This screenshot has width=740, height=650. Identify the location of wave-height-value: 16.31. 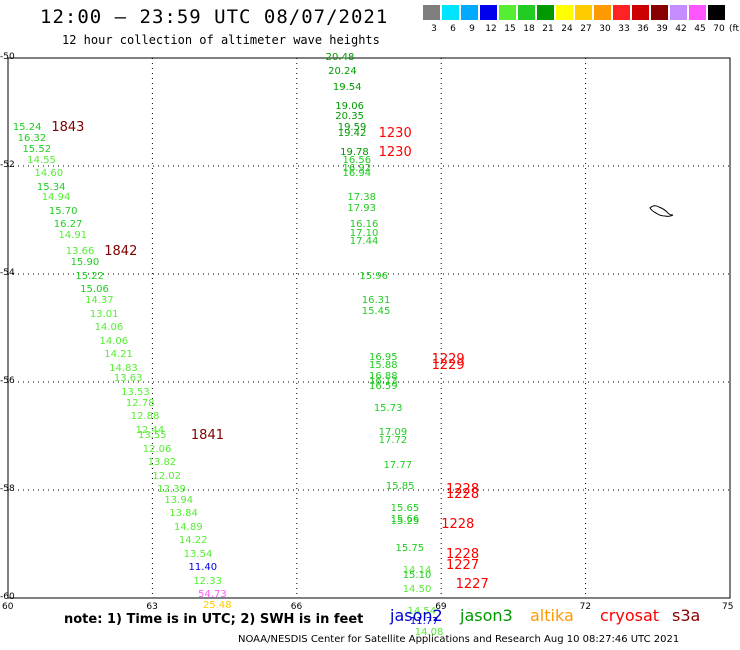
(376, 300).